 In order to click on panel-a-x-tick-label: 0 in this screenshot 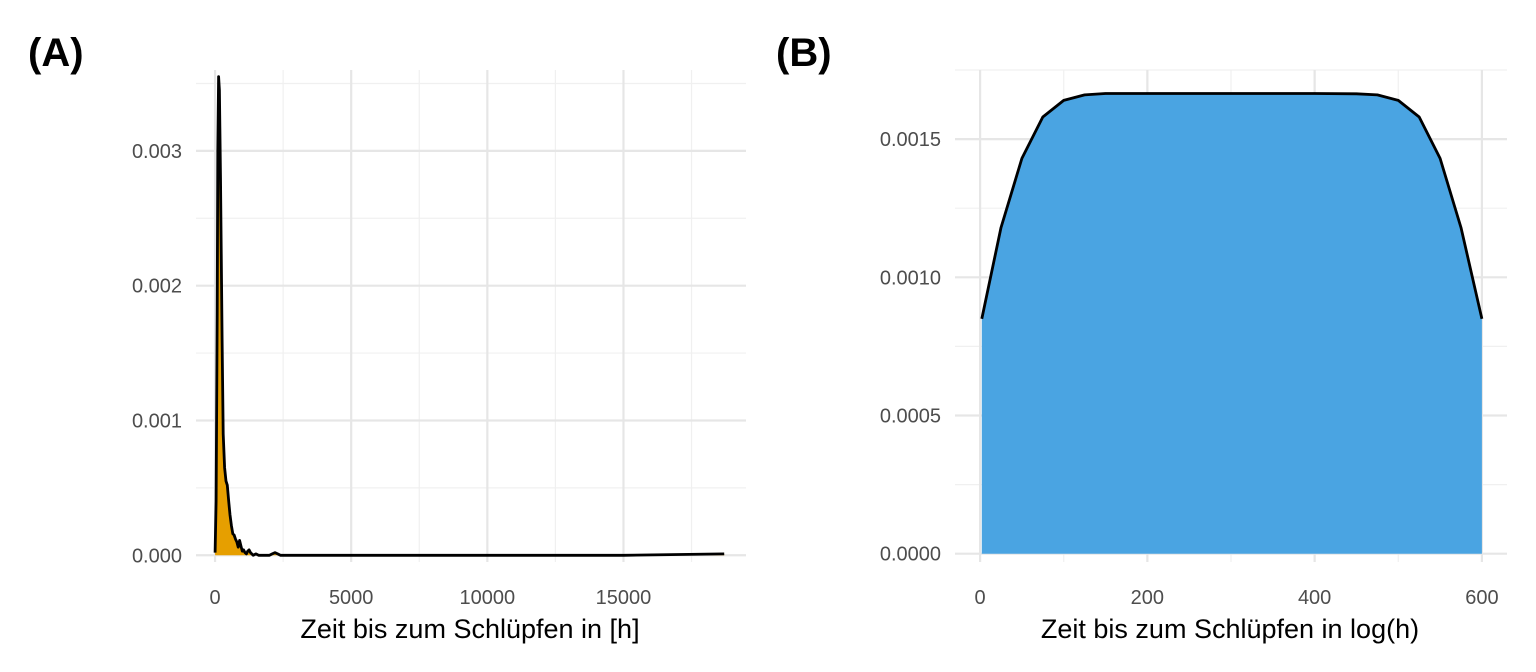, I will do `click(214, 598)`.